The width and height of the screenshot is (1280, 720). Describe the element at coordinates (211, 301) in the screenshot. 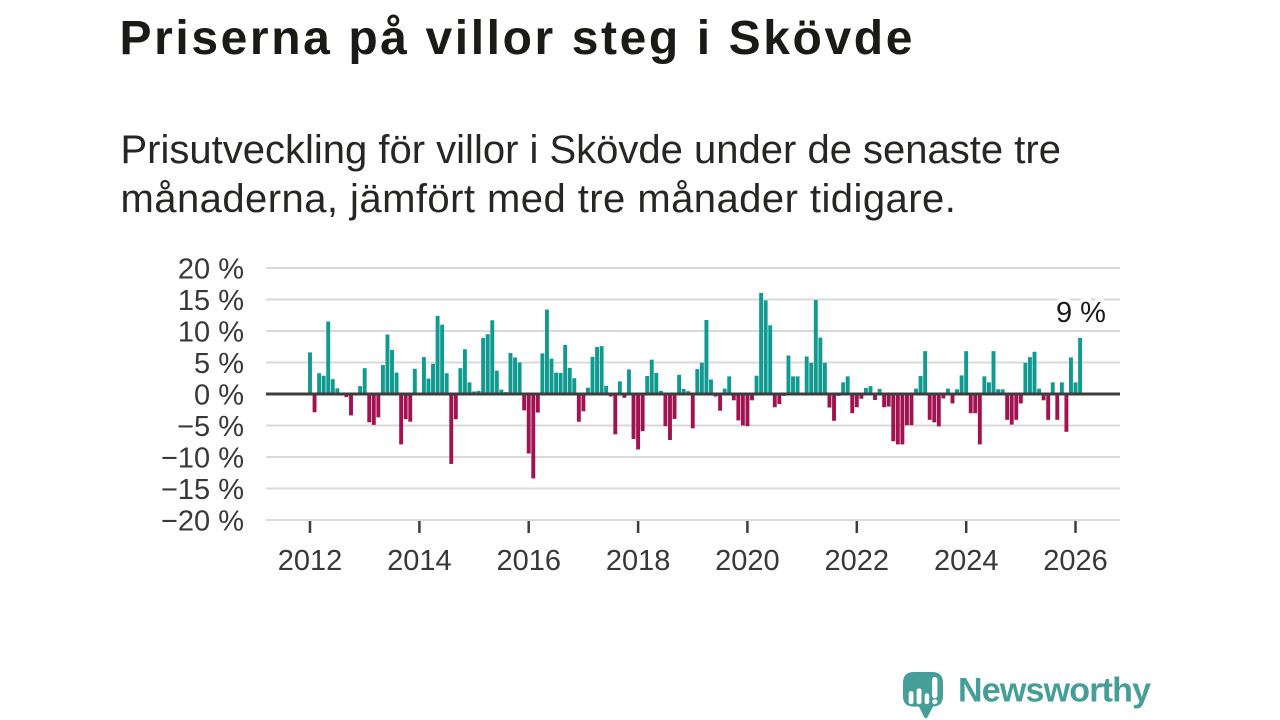

I see `svg-text: 15 %` at that location.